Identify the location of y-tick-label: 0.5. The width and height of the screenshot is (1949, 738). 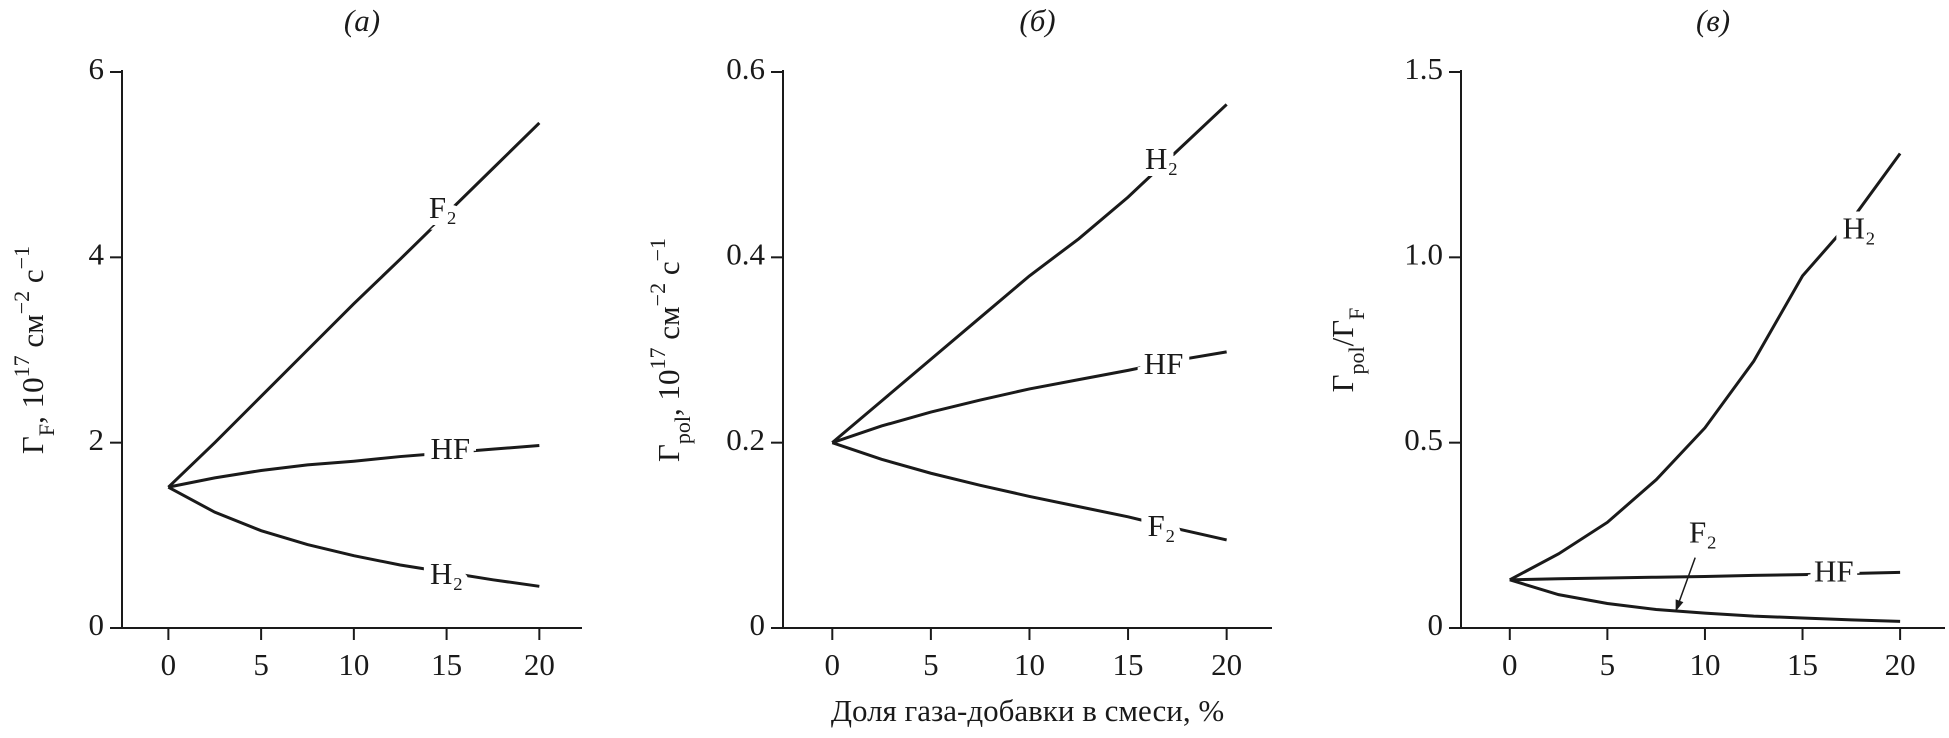
(1423, 439).